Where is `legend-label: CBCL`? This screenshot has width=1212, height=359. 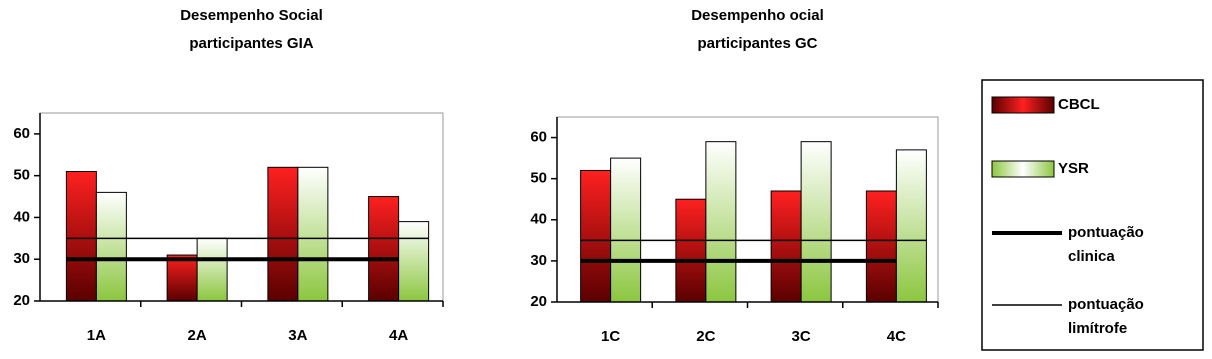
legend-label: CBCL is located at coordinates (1079, 104).